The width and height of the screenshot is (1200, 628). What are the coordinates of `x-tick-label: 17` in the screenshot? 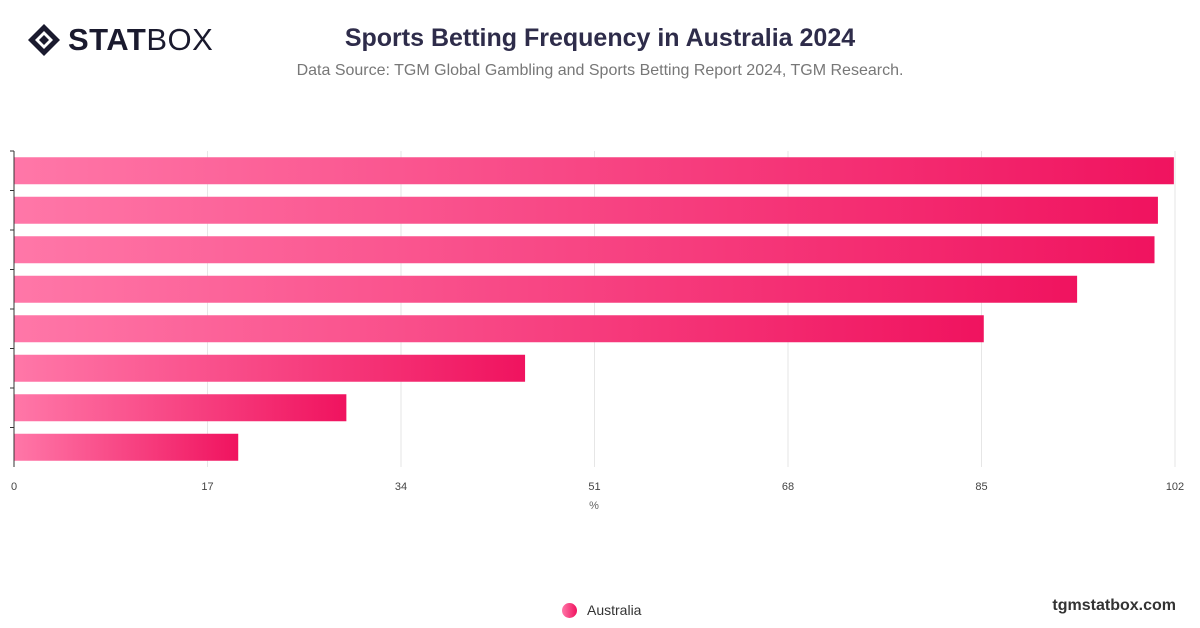 It's located at (207, 487).